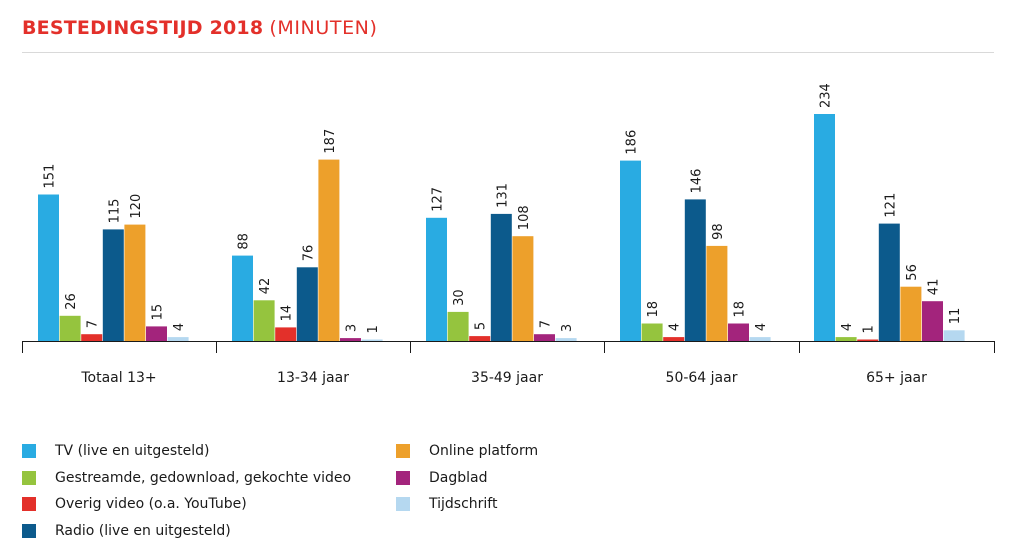 The height and width of the screenshot is (559, 1014). I want to click on legend-label: Online platform, so click(484, 451).